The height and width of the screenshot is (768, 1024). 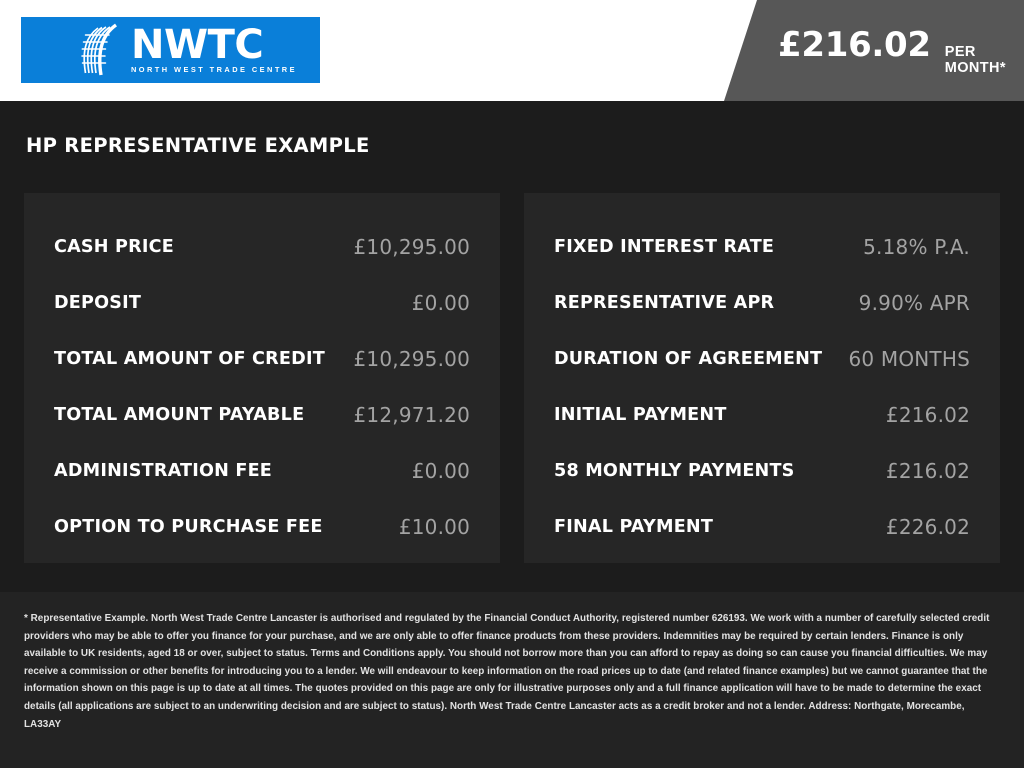 I want to click on table-row: DEPOSIT £0.00, so click(x=262, y=303).